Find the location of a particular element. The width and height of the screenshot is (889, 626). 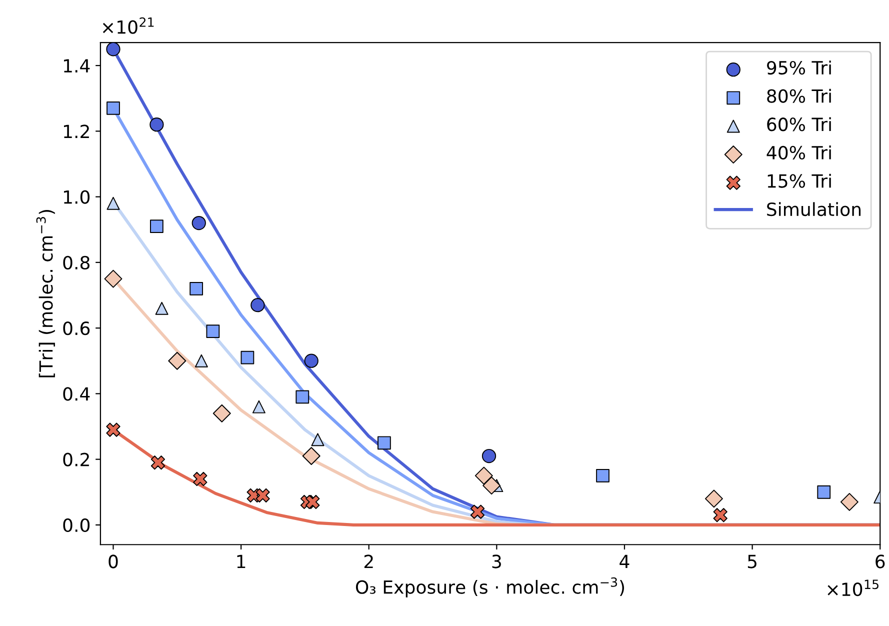

legend-label: 95% Tri is located at coordinates (799, 67).